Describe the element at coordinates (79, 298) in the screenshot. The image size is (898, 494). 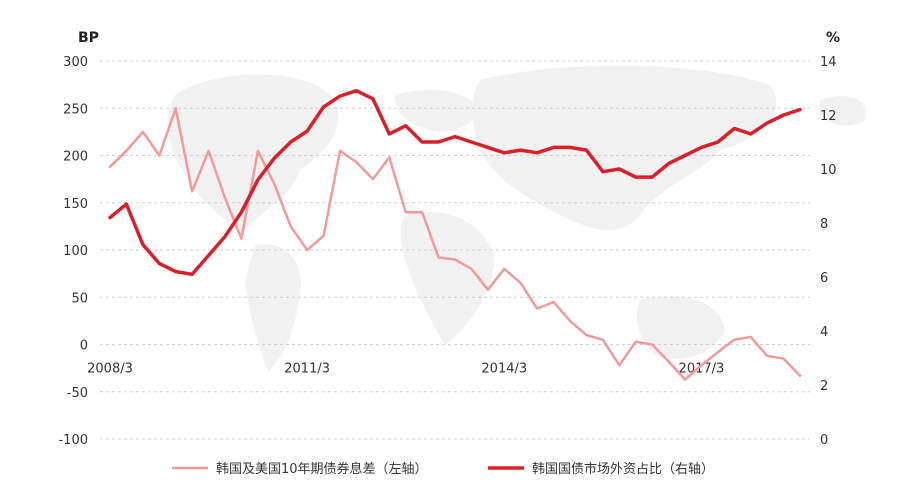
I see `left-tick-label: 50` at that location.